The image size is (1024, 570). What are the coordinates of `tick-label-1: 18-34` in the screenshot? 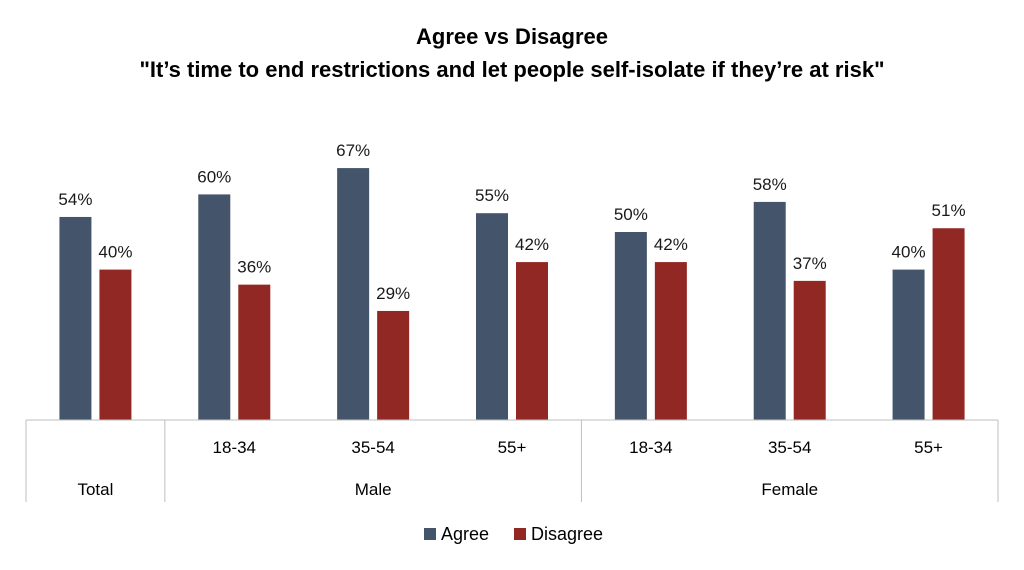 It's located at (234, 447).